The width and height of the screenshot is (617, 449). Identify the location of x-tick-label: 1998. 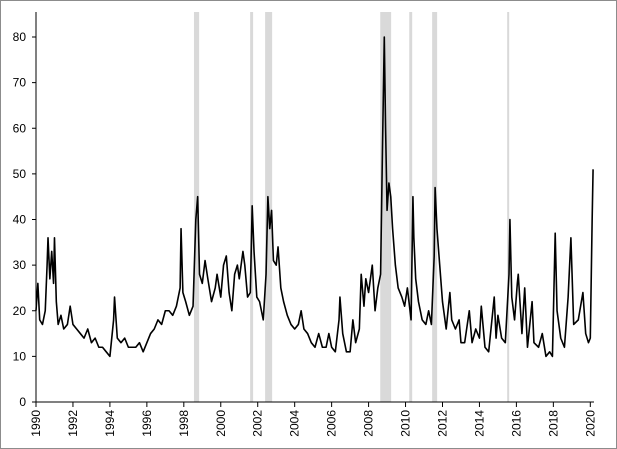
(184, 423).